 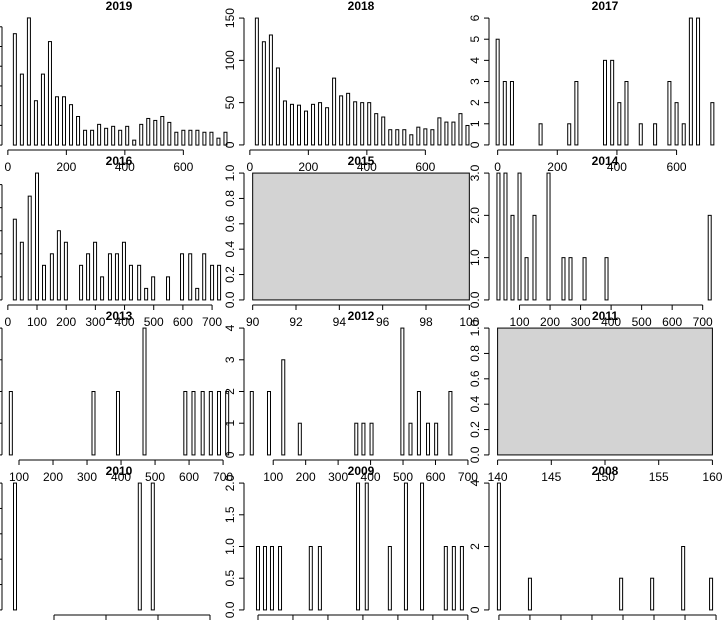 I want to click on panel-title: 2009, so click(x=361, y=471).